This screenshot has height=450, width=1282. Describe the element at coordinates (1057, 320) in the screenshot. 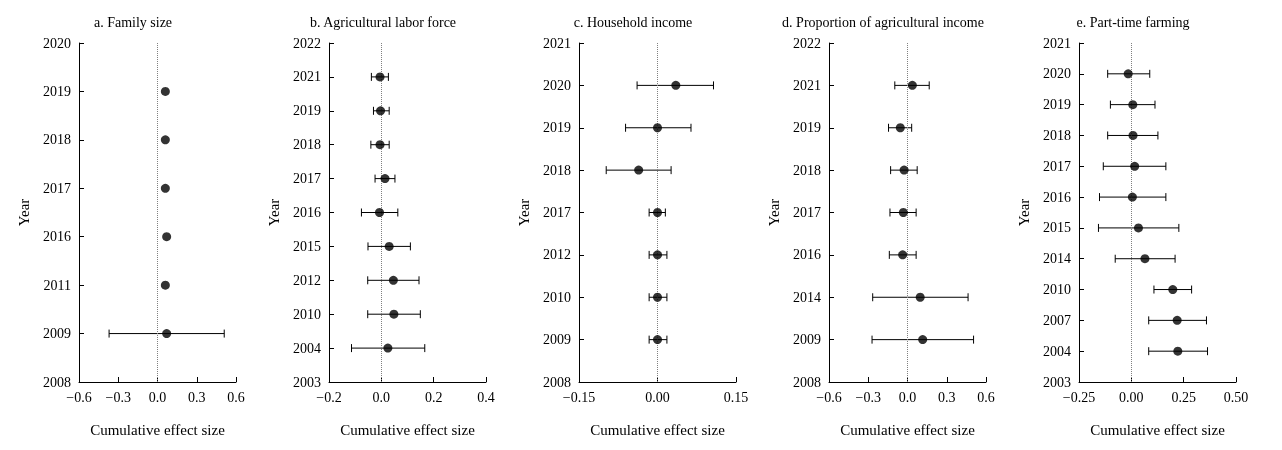

I see `y-tick-label: 2007` at that location.